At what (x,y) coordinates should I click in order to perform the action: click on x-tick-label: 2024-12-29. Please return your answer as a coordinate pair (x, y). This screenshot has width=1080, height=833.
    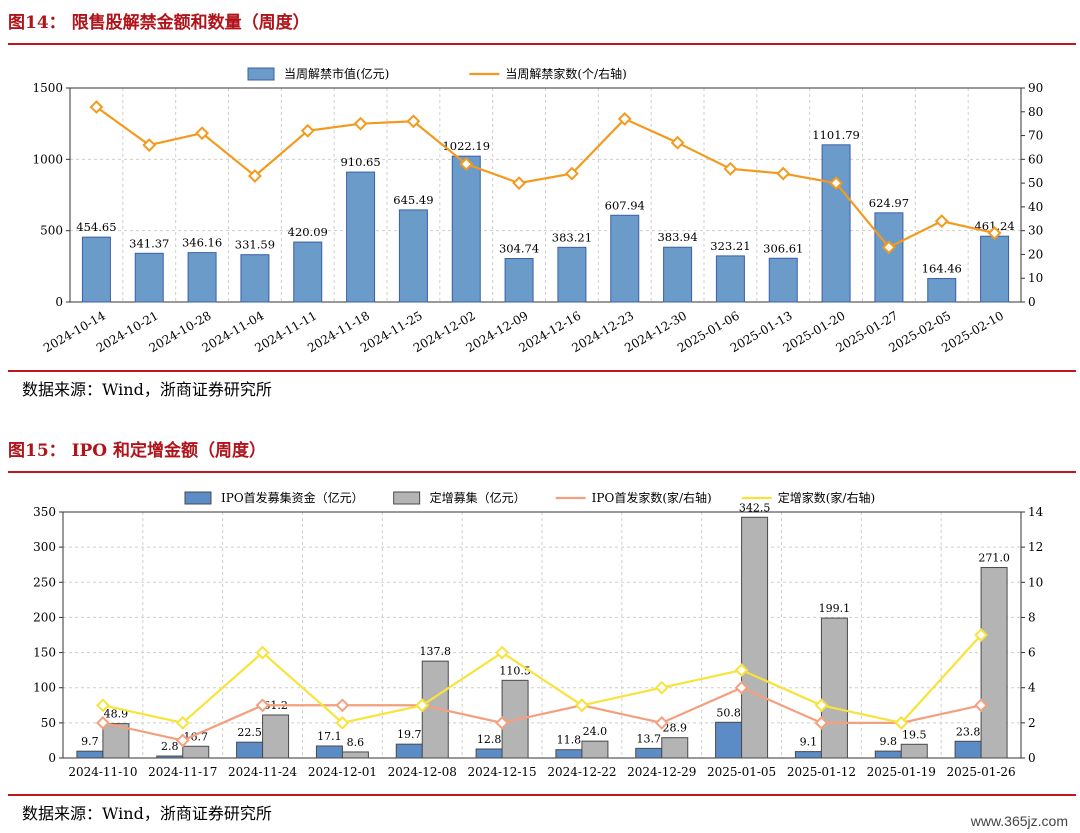
    Looking at the image, I should click on (661, 772).